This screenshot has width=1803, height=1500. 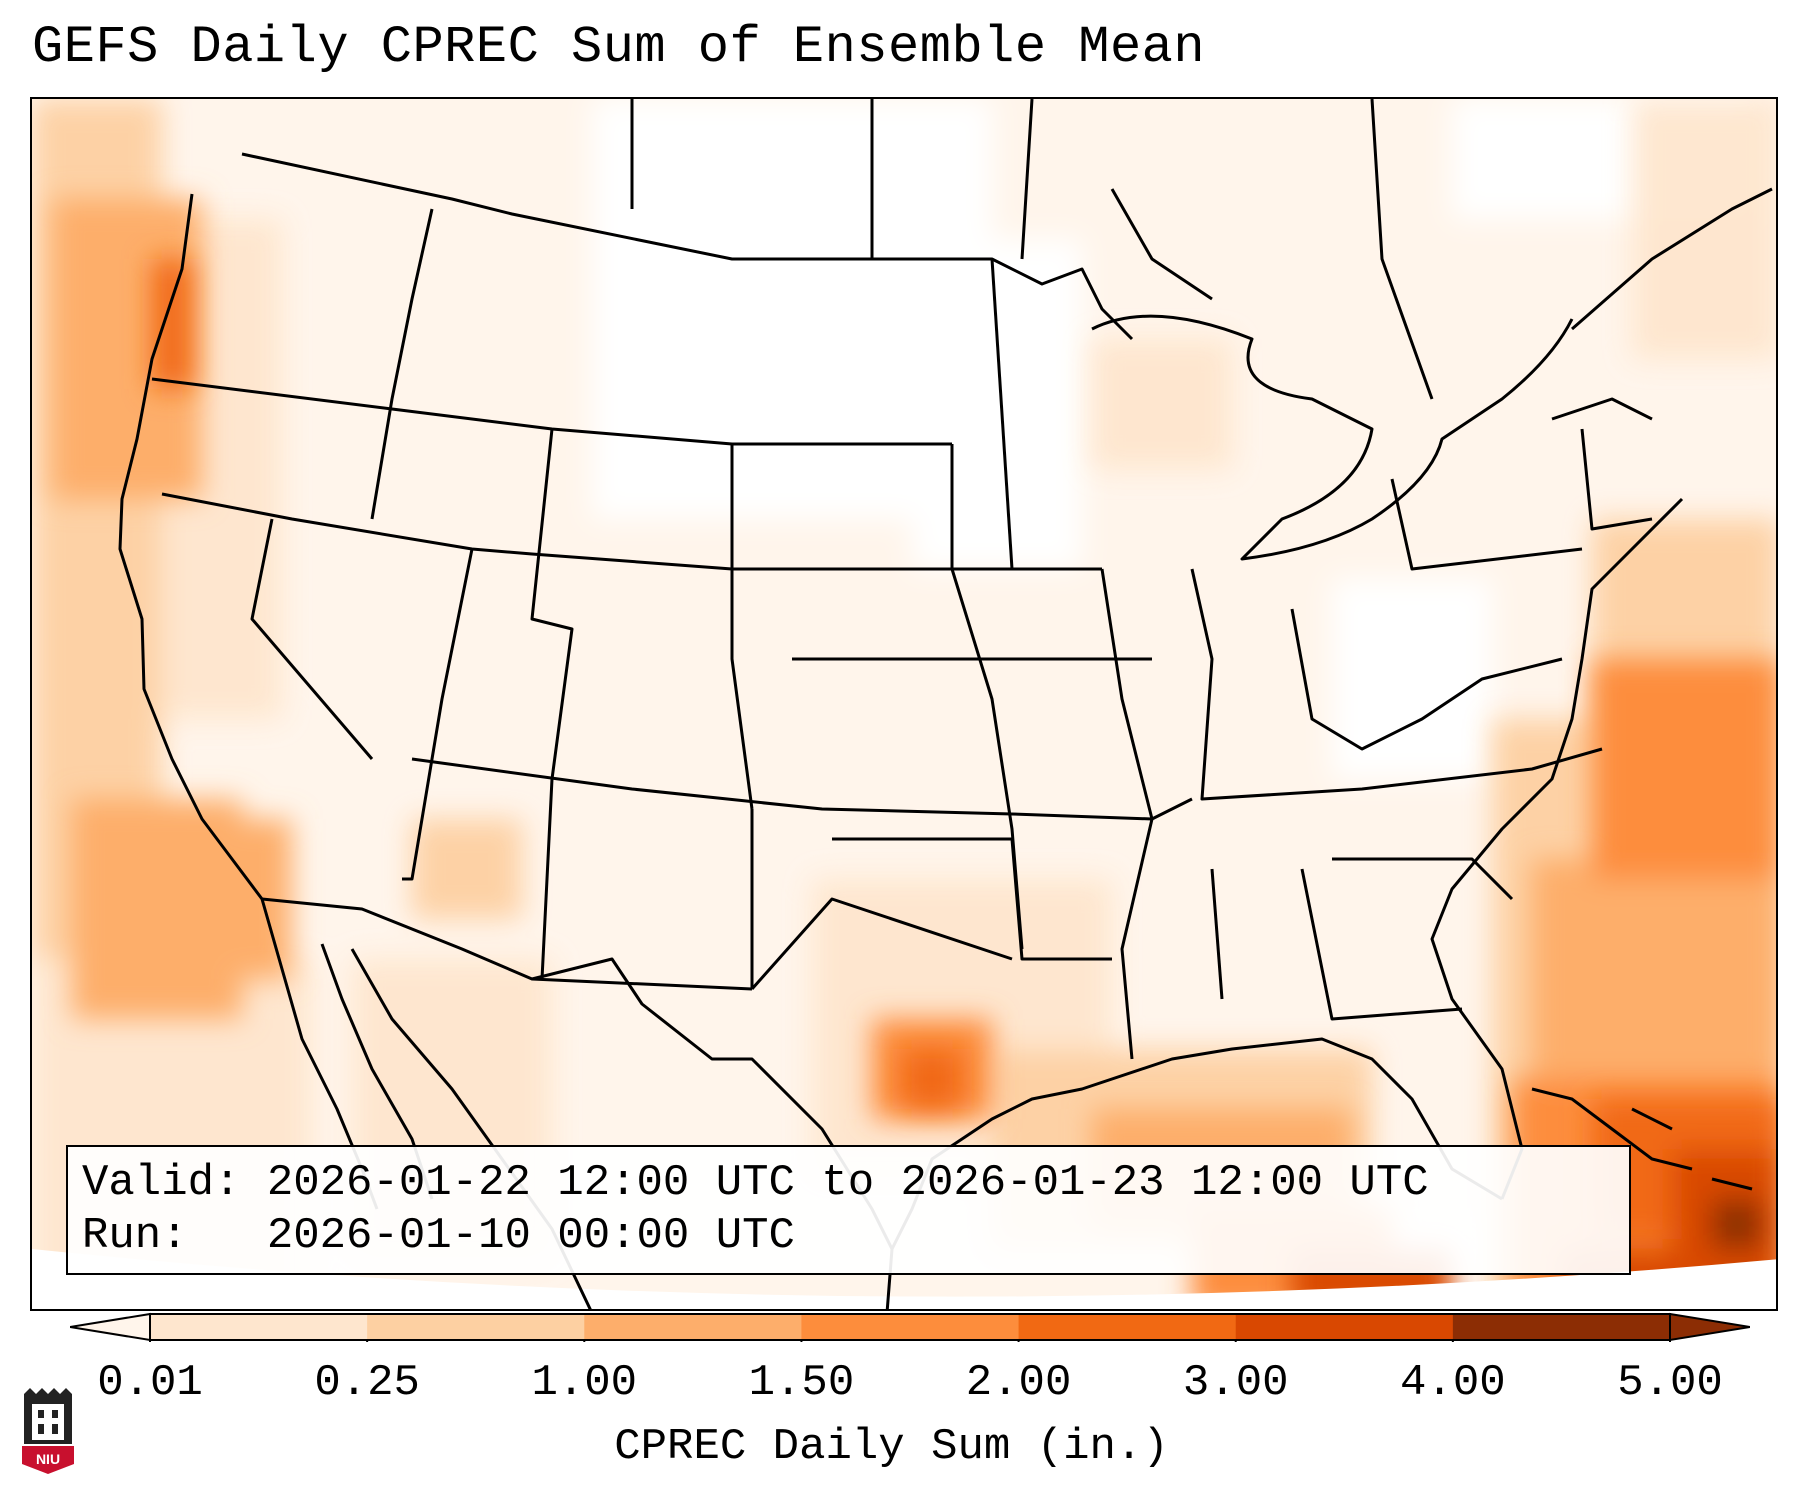 I want to click on colorbar-tick-label: 5.00, so click(x=1670, y=1383).